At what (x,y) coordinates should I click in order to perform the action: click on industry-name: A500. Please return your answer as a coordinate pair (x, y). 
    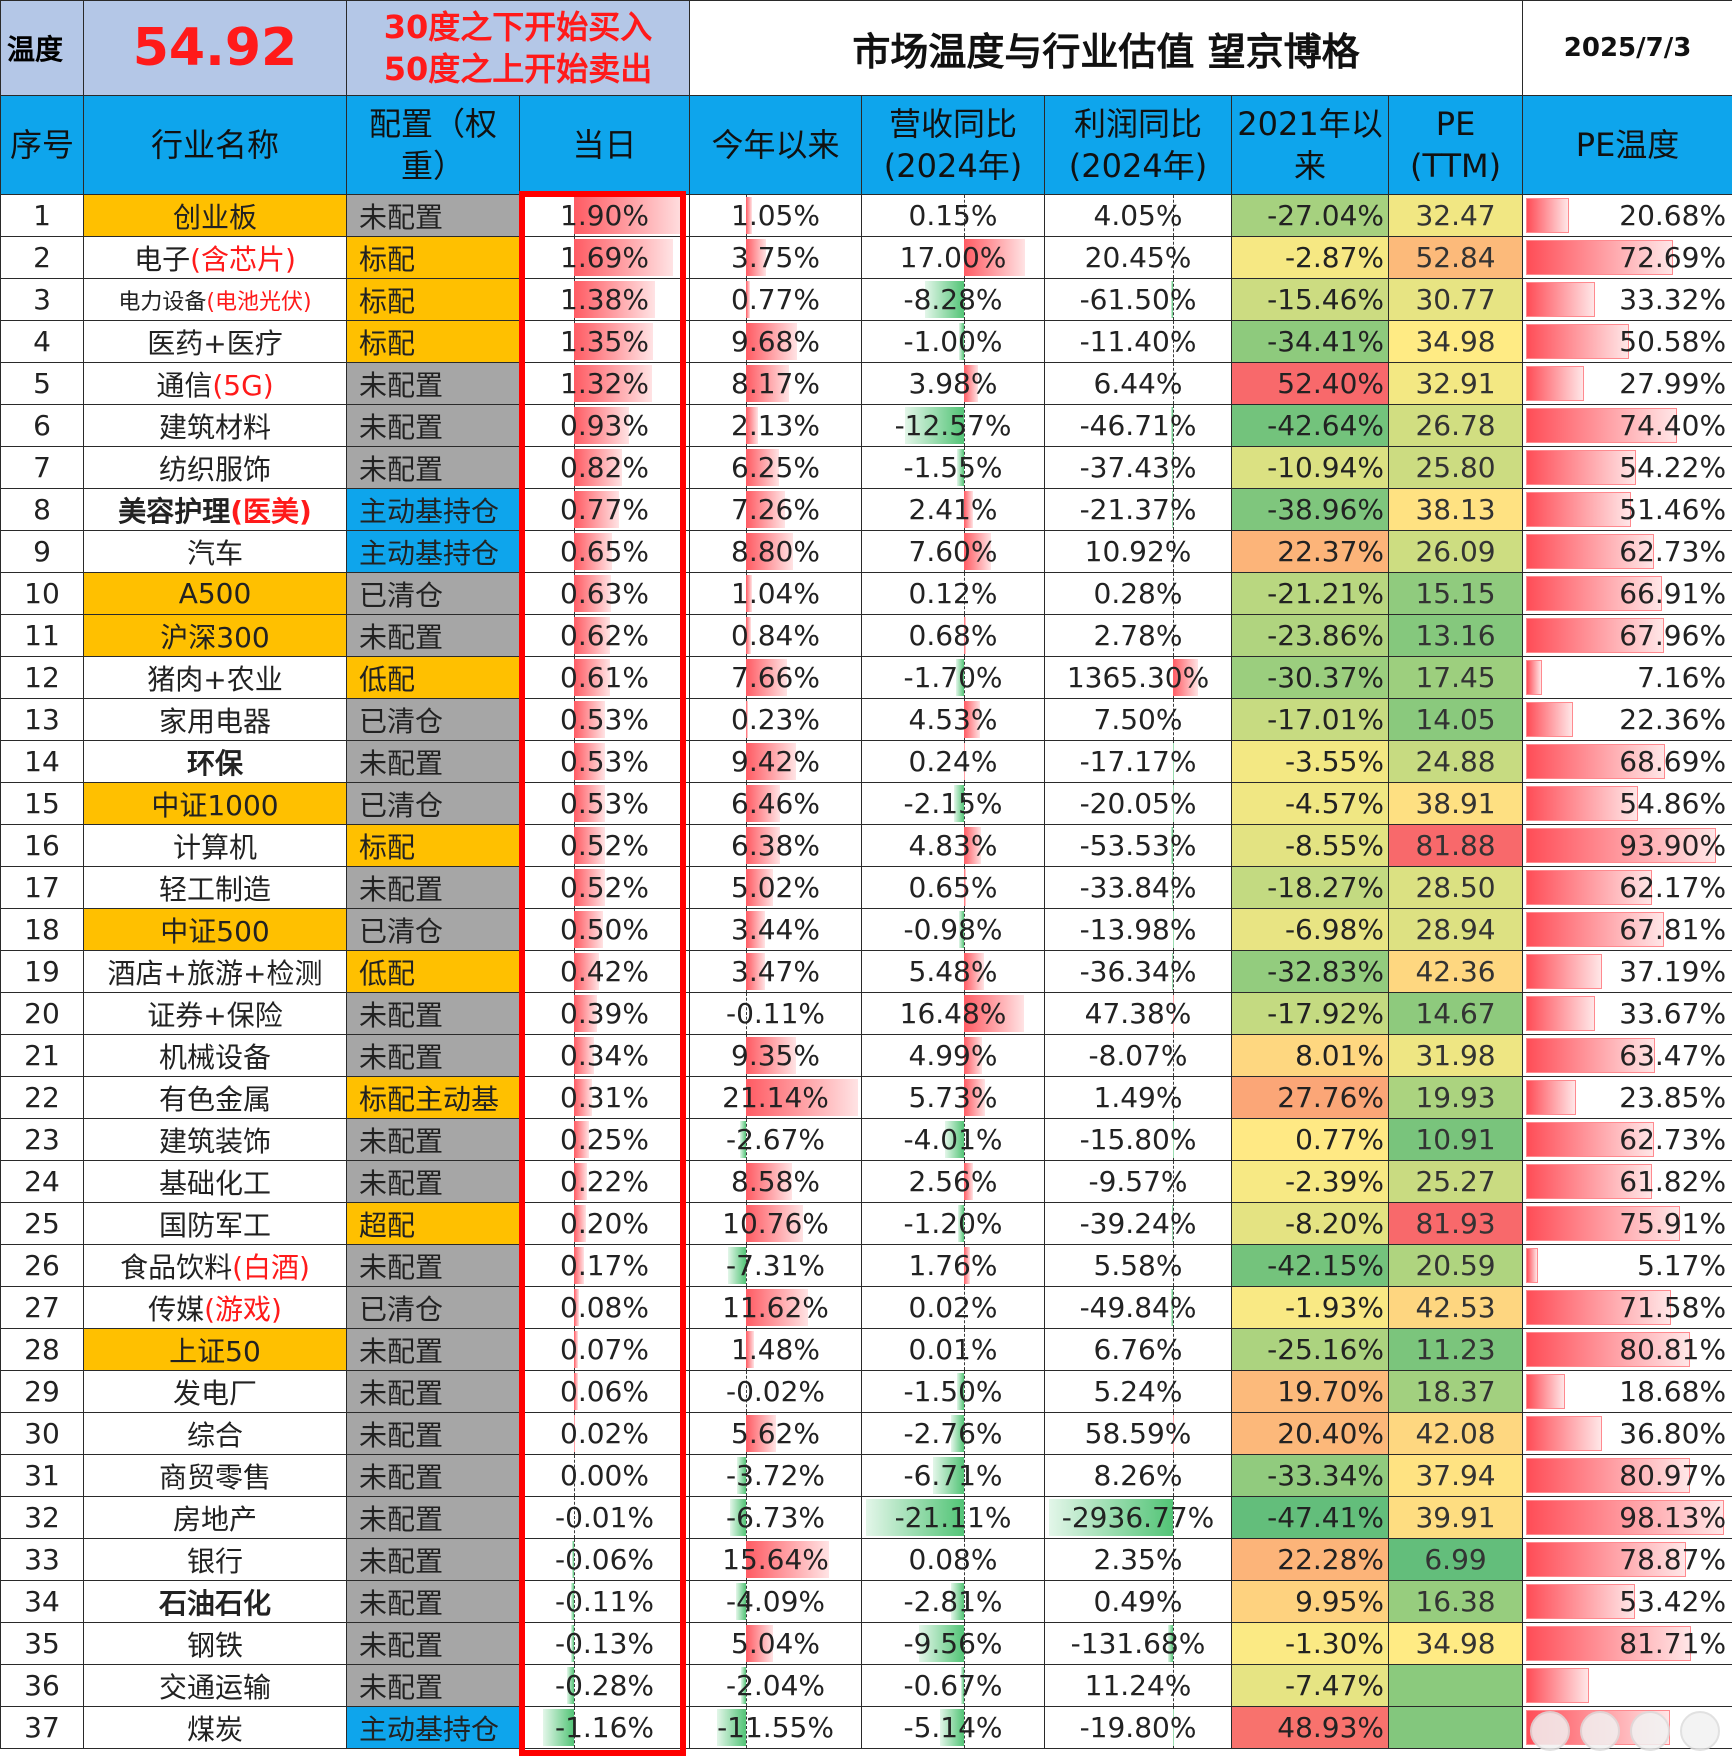
    Looking at the image, I should click on (215, 593).